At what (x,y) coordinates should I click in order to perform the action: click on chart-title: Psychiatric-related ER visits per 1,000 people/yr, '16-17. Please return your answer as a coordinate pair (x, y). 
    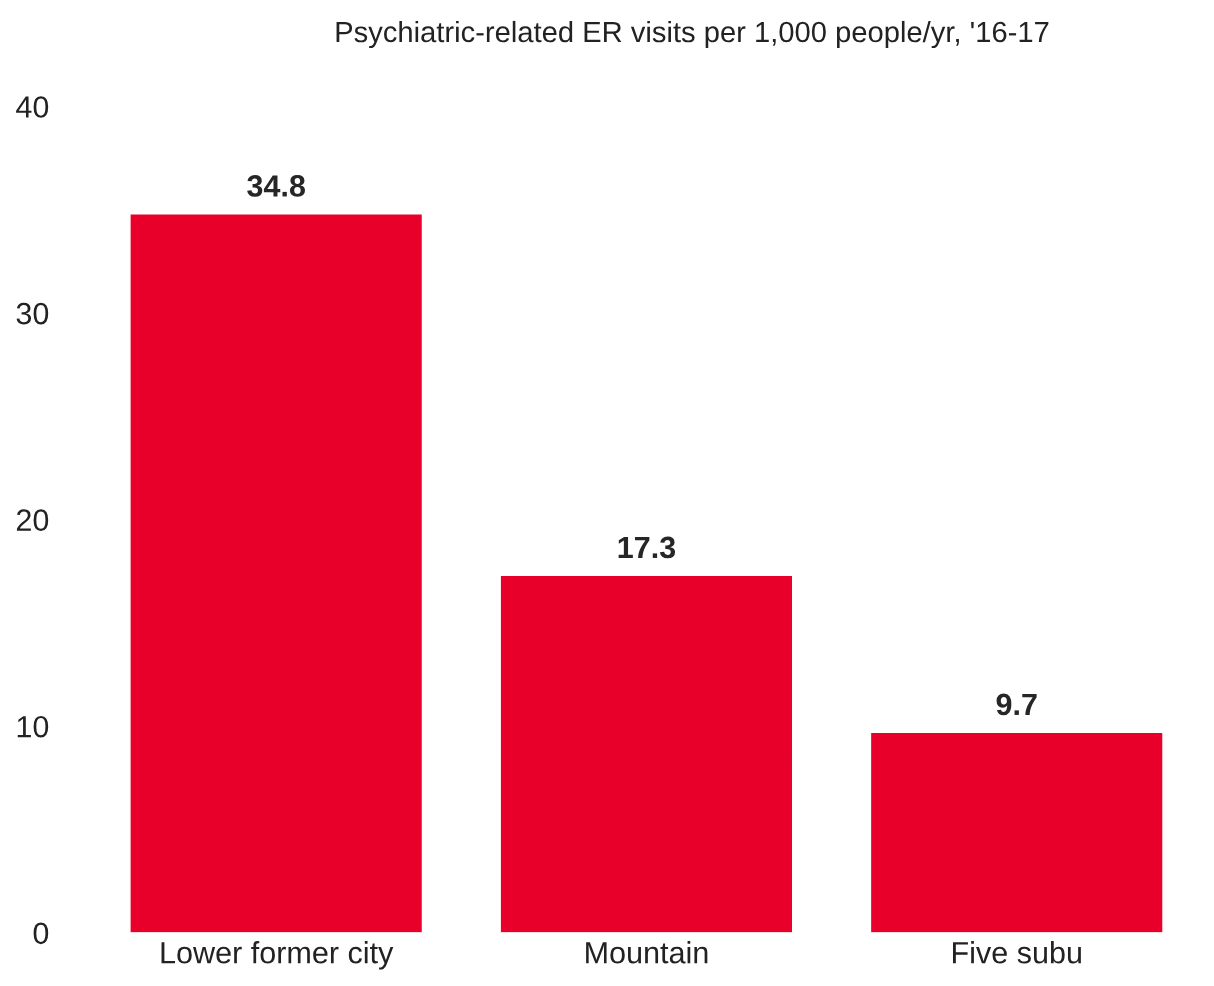
    Looking at the image, I should click on (692, 34).